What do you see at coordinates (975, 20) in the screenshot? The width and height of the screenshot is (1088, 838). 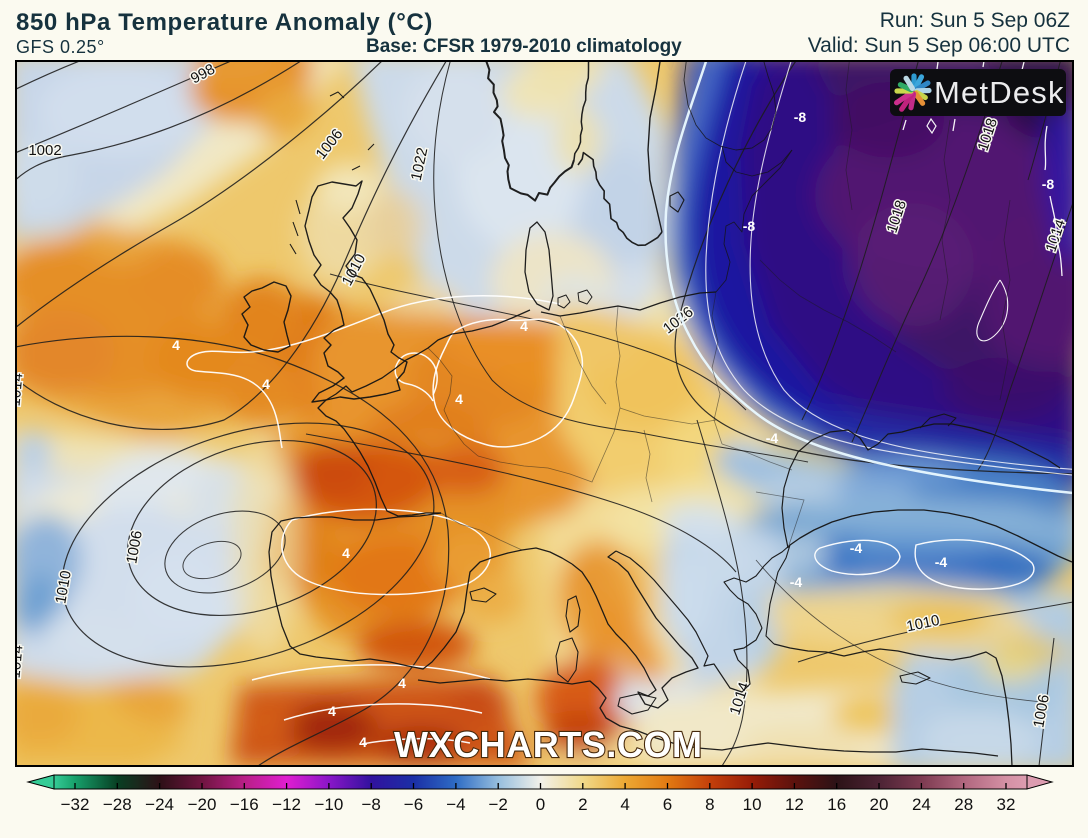 I see `svg-text: Run: Sun 5 Sep 06Z` at bounding box center [975, 20].